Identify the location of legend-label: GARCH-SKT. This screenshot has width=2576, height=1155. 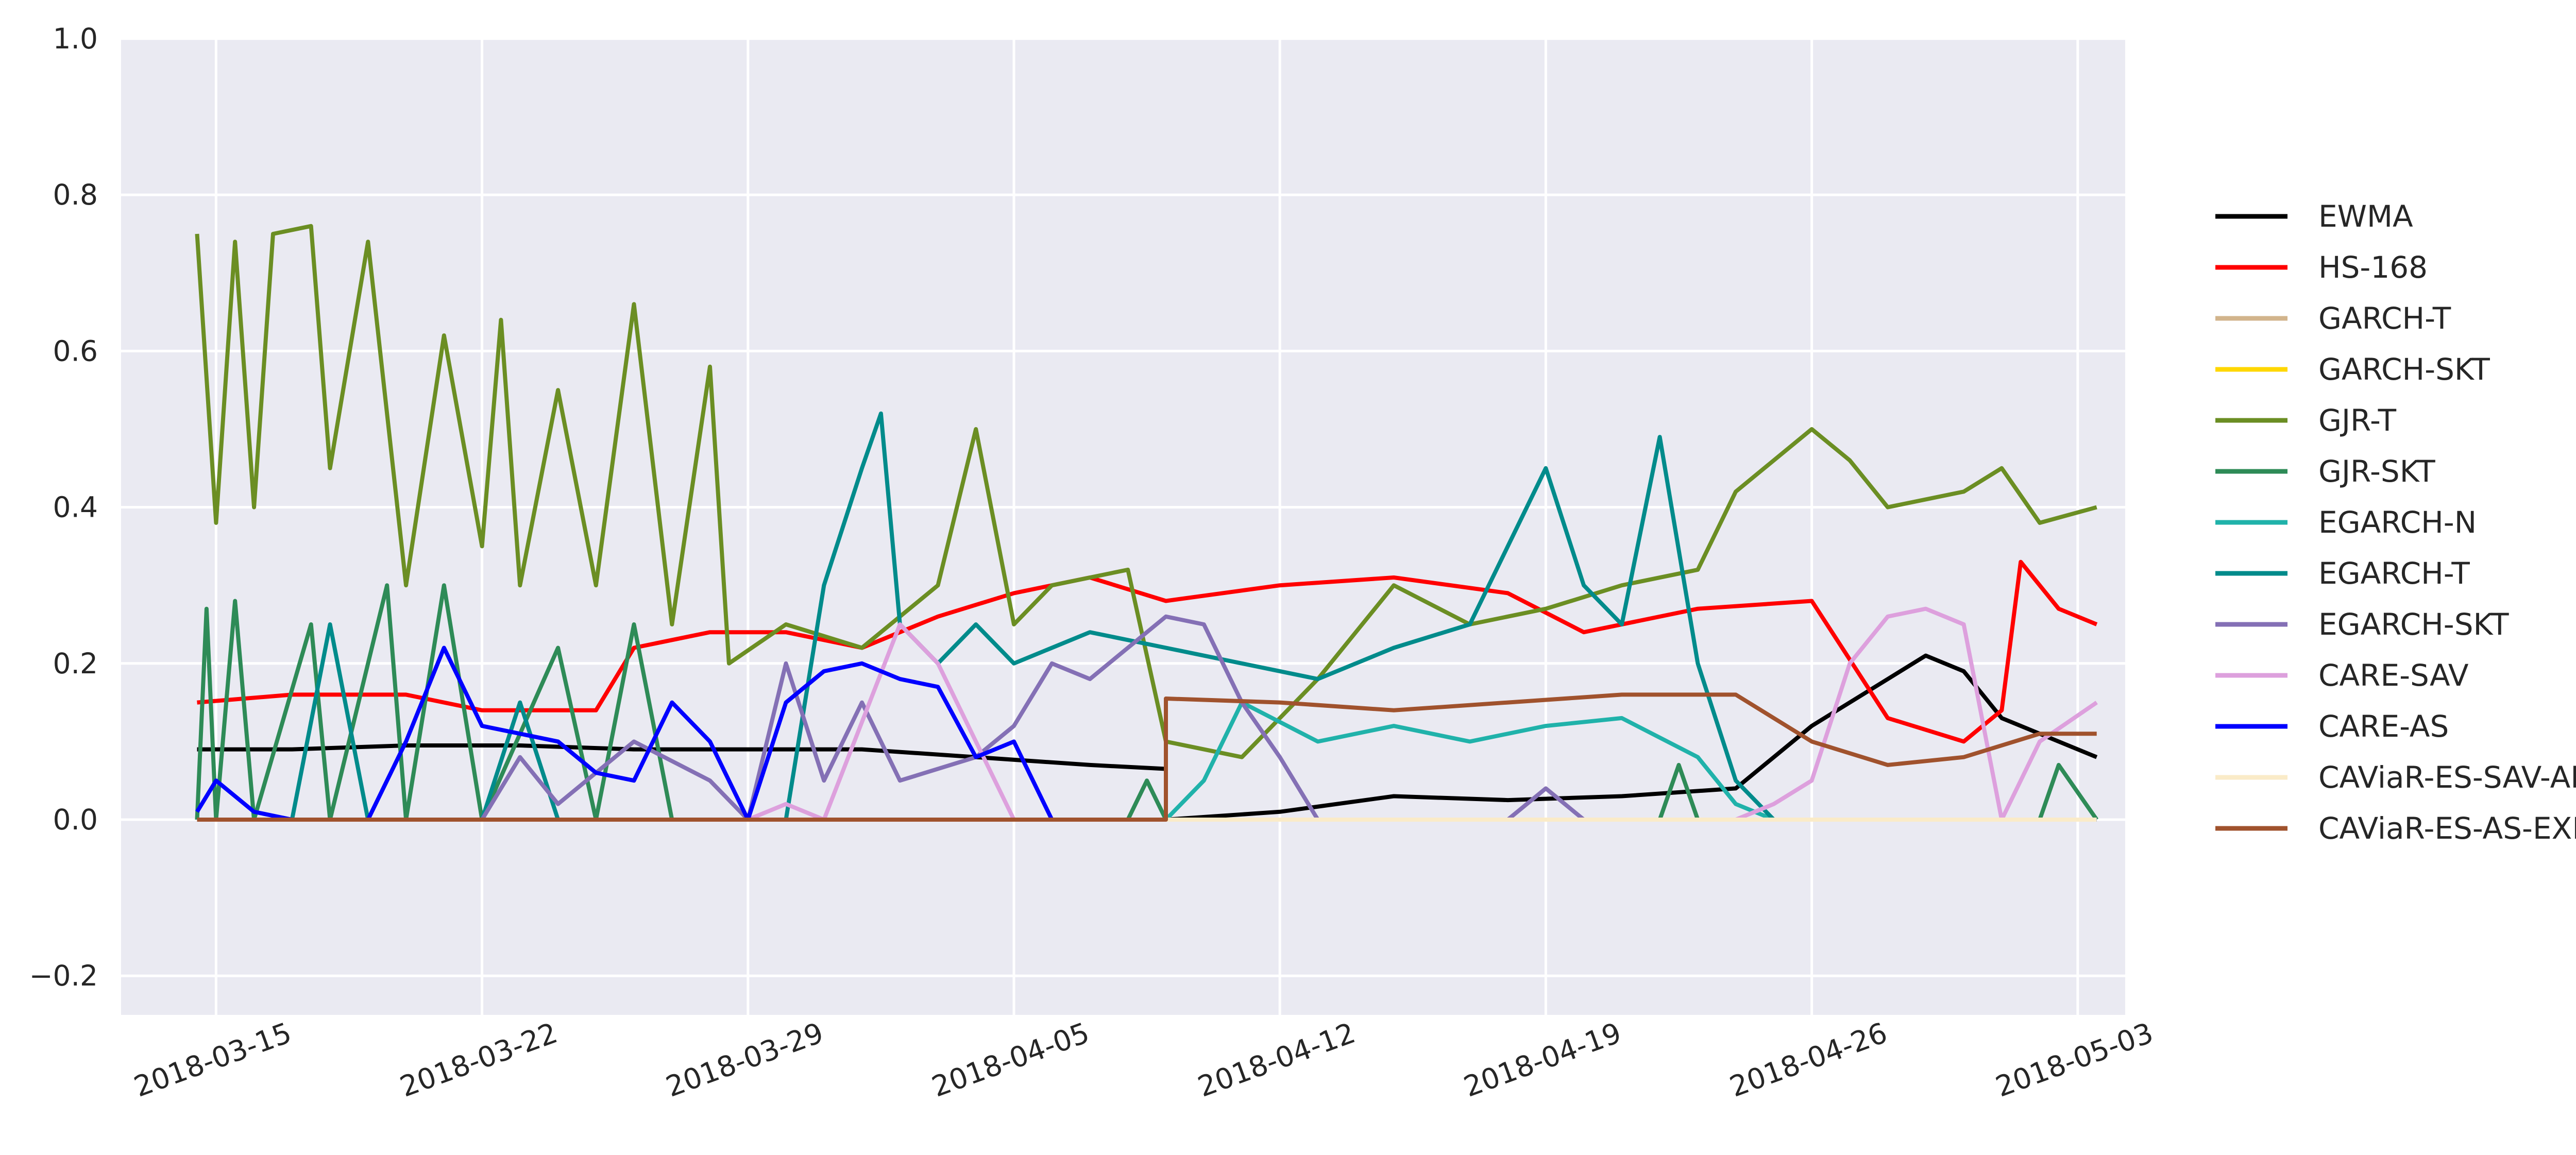
(2404, 369).